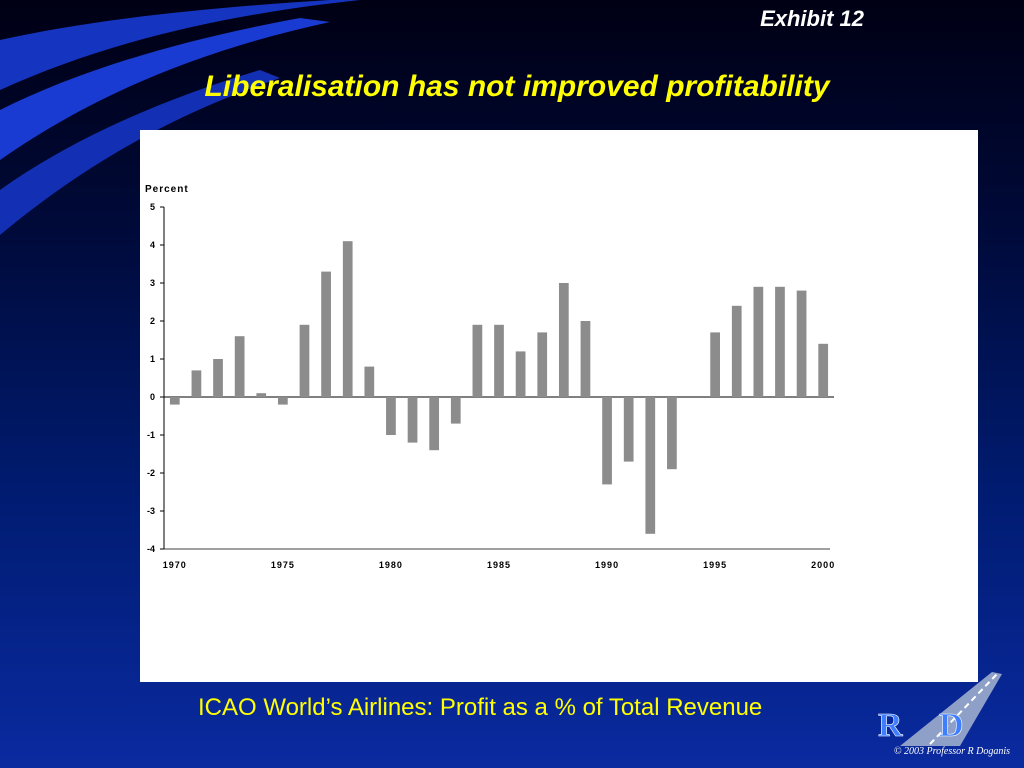  What do you see at coordinates (563, 340) in the screenshot?
I see `bar-1988` at bounding box center [563, 340].